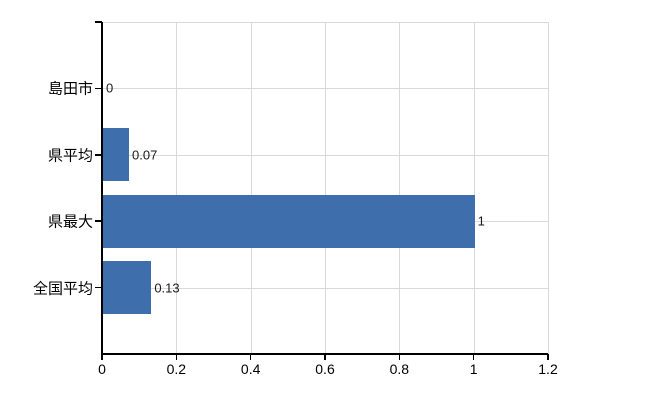 Image resolution: width=650 pixels, height=400 pixels. I want to click on x-tick-label: 0.8, so click(399, 369).